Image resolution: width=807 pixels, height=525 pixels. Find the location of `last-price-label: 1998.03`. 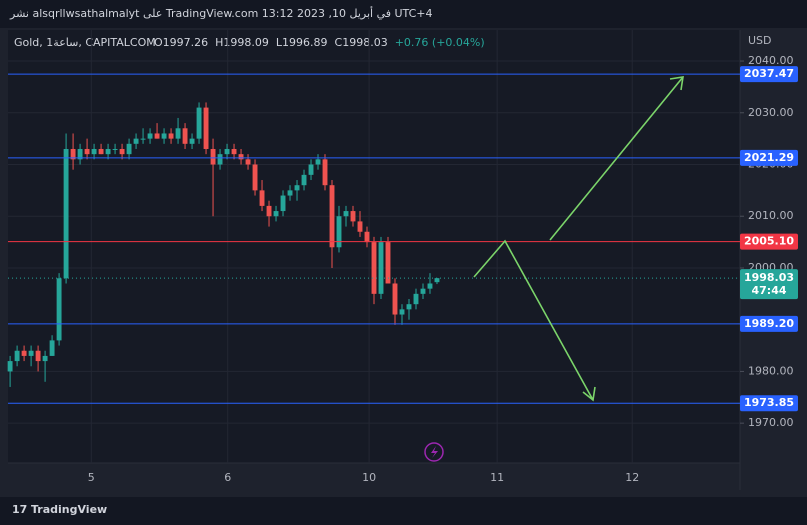

last-price-label: 1998.03 is located at coordinates (769, 277).